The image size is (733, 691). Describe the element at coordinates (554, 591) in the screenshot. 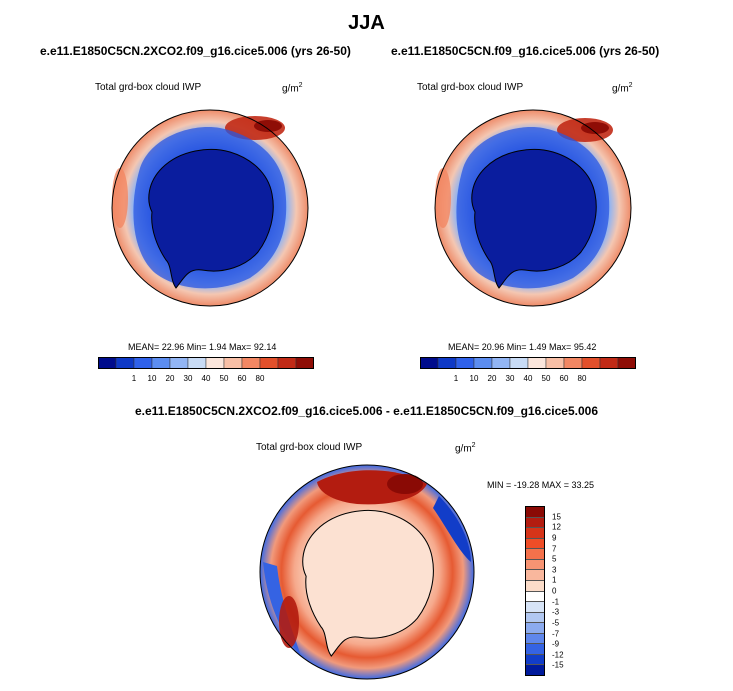

I see `diff-colorbar-tick-label: 0` at that location.